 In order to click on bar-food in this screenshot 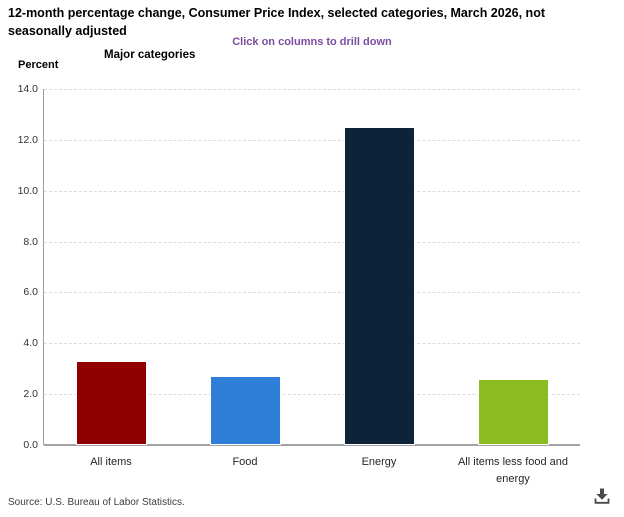, I will do `click(245, 410)`.